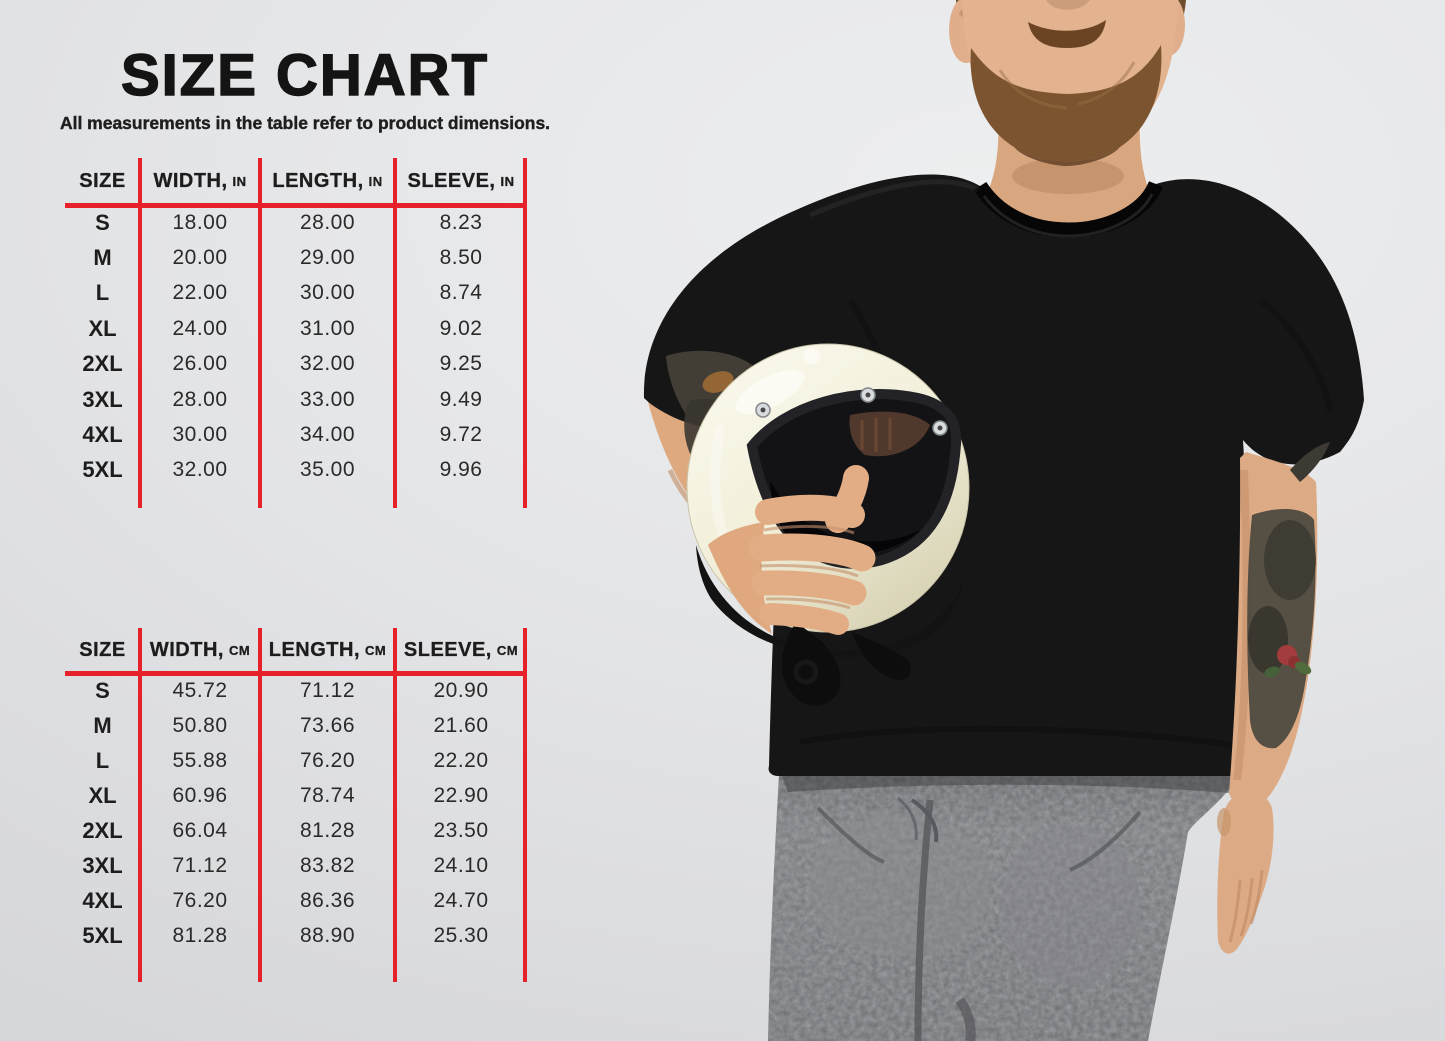 The image size is (1445, 1041). Describe the element at coordinates (318, 181) in the screenshot. I see `header-label: LENGTH,` at that location.